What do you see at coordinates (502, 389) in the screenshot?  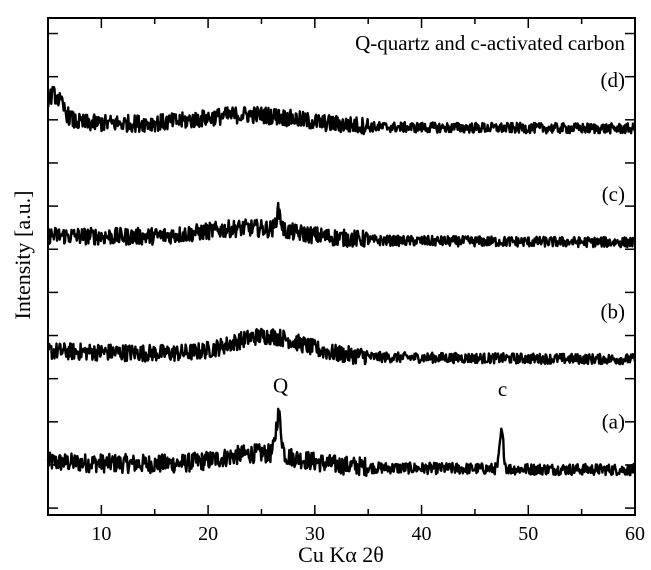 I see `peak-annotation-c: c` at bounding box center [502, 389].